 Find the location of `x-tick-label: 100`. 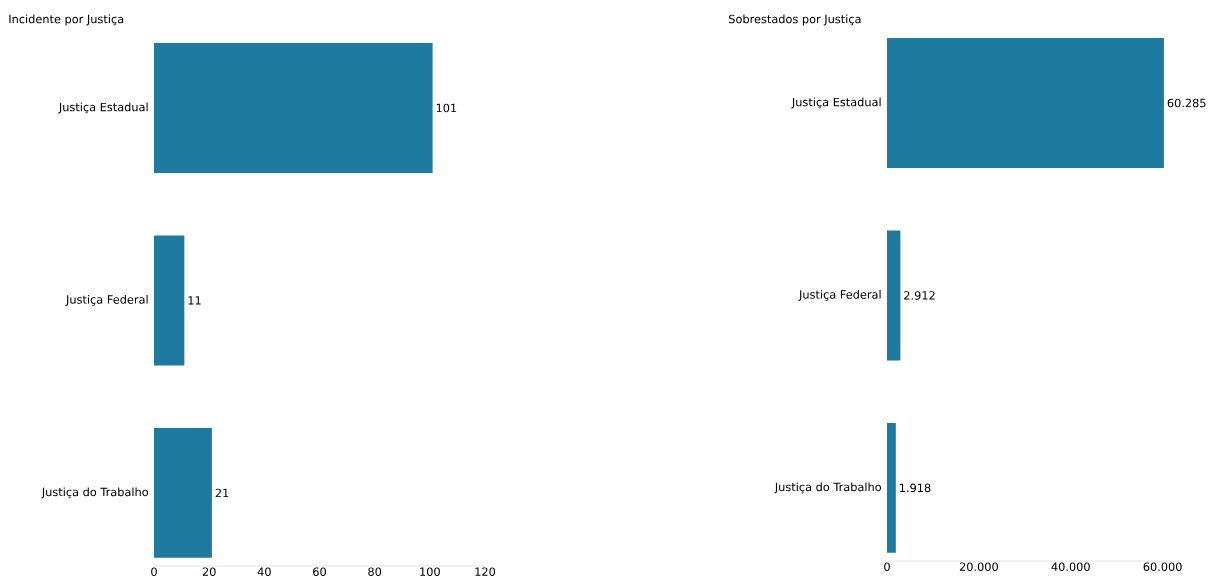

x-tick-label: 100 is located at coordinates (430, 571).